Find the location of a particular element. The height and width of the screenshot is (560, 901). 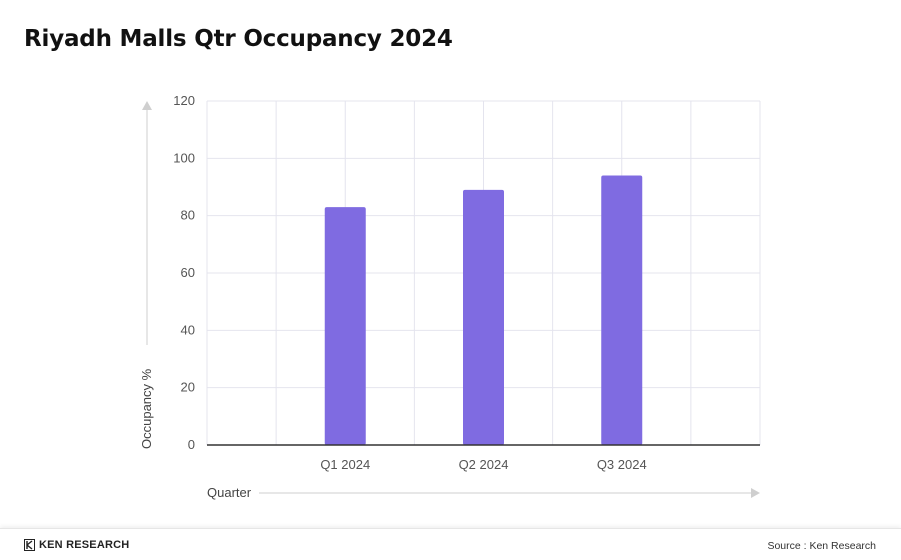

y-tick-label: 0 is located at coordinates (191, 444).